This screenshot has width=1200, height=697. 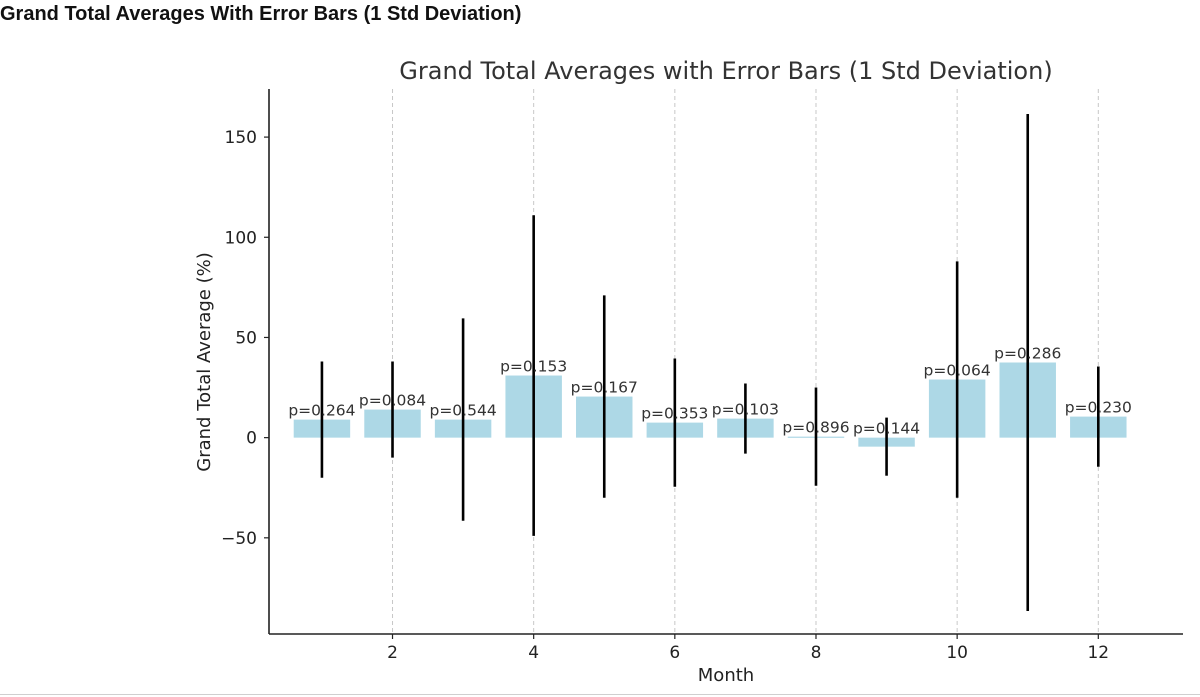 What do you see at coordinates (533, 367) in the screenshot?
I see `data-label-month-4: p=0.153` at bounding box center [533, 367].